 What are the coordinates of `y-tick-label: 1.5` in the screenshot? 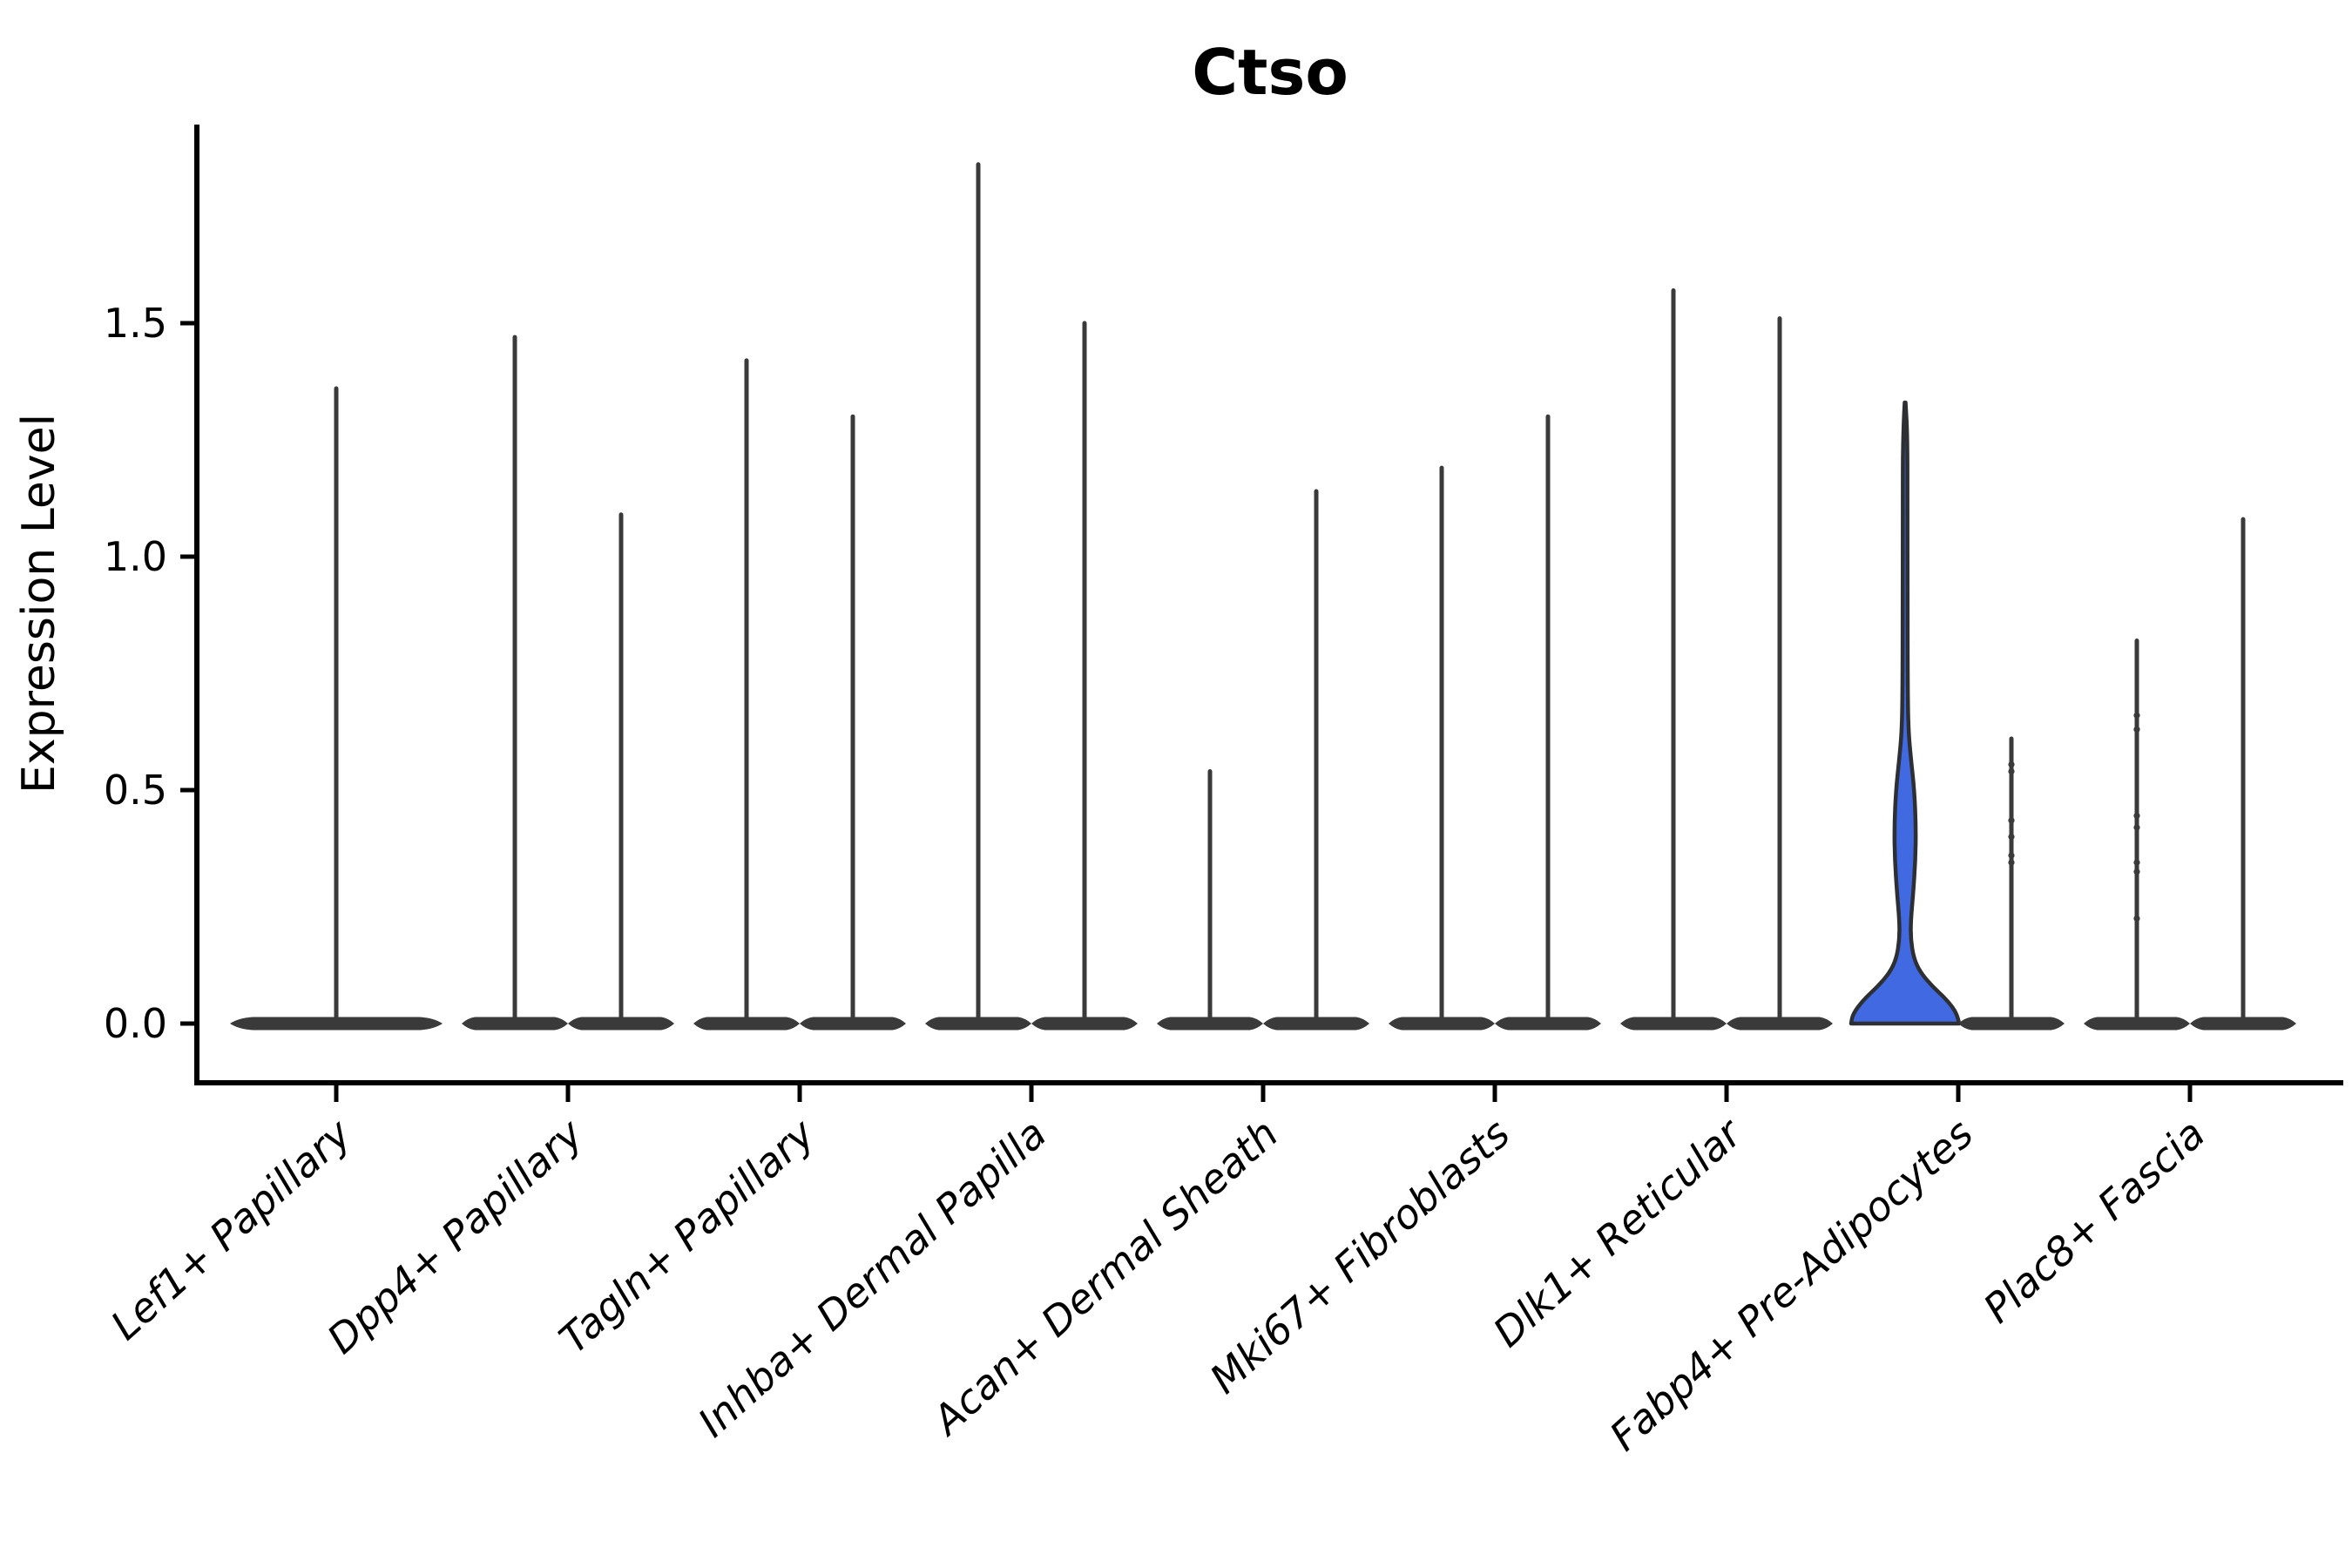 It's located at (135, 324).